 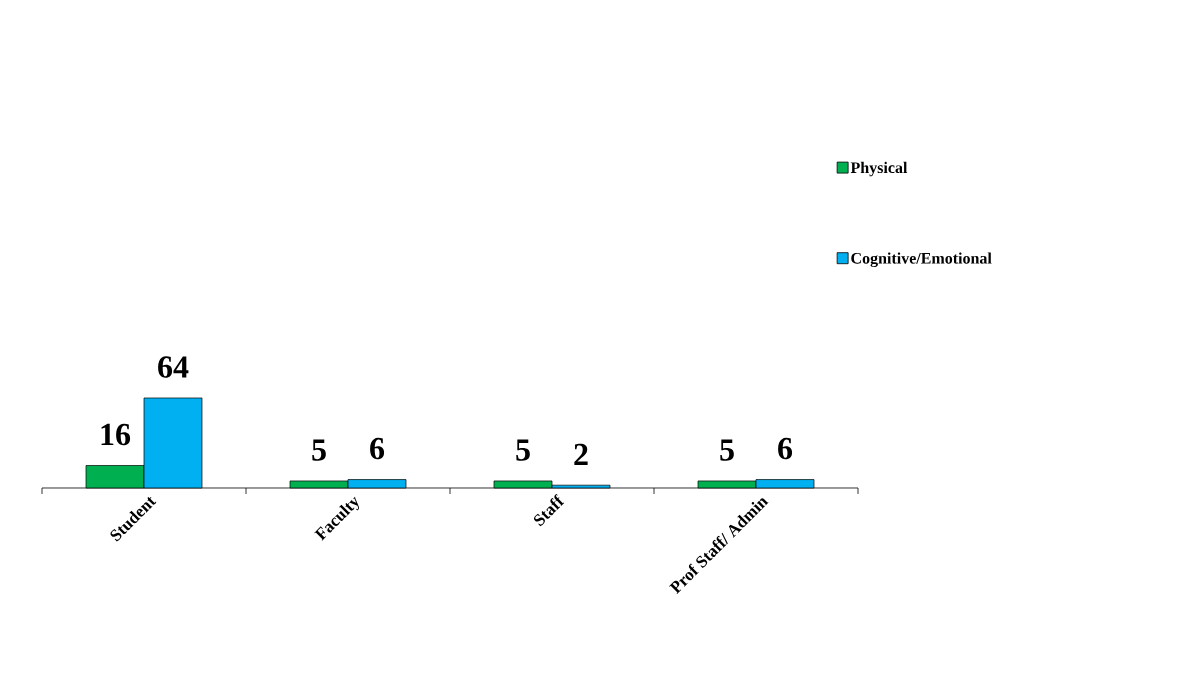 What do you see at coordinates (173, 367) in the screenshot?
I see `data-label: 64` at bounding box center [173, 367].